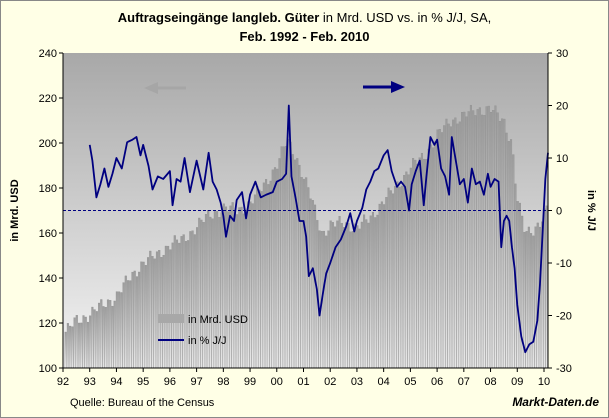 The height and width of the screenshot is (418, 609). What do you see at coordinates (398, 87) in the screenshot?
I see `right-axis-arrow-head` at bounding box center [398, 87].